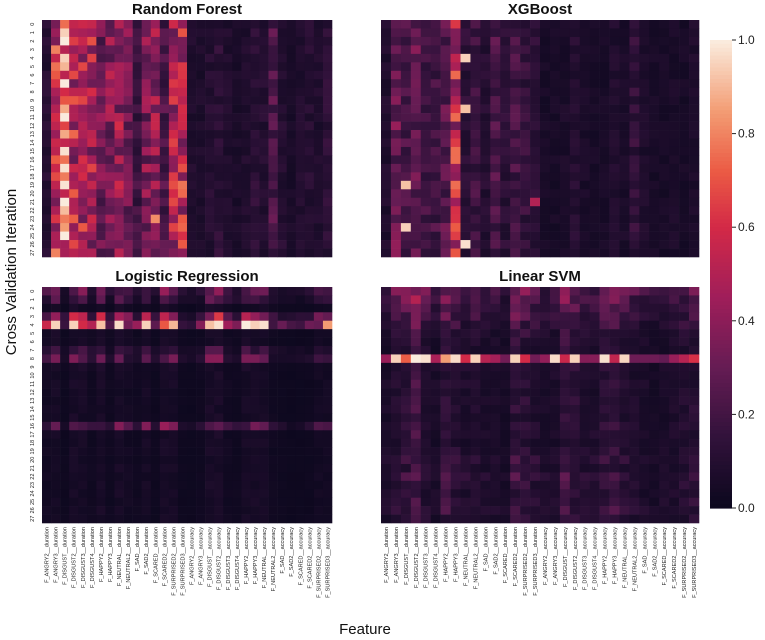 Image resolution: width=765 pixels, height=640 pixels. Describe the element at coordinates (675, 558) in the screenshot. I see `feature-tick-label: F_SCARED2__accuracy` at that location.